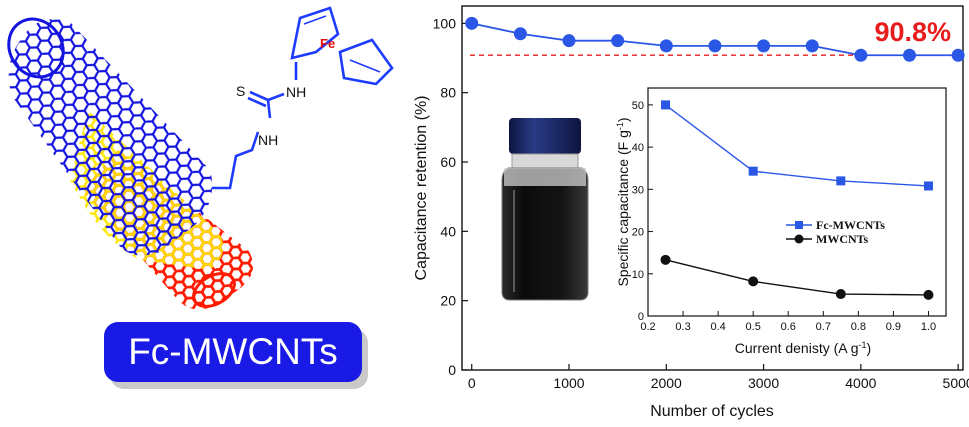 The width and height of the screenshot is (969, 427). I want to click on outer-tube-blue, so click(110, 137).